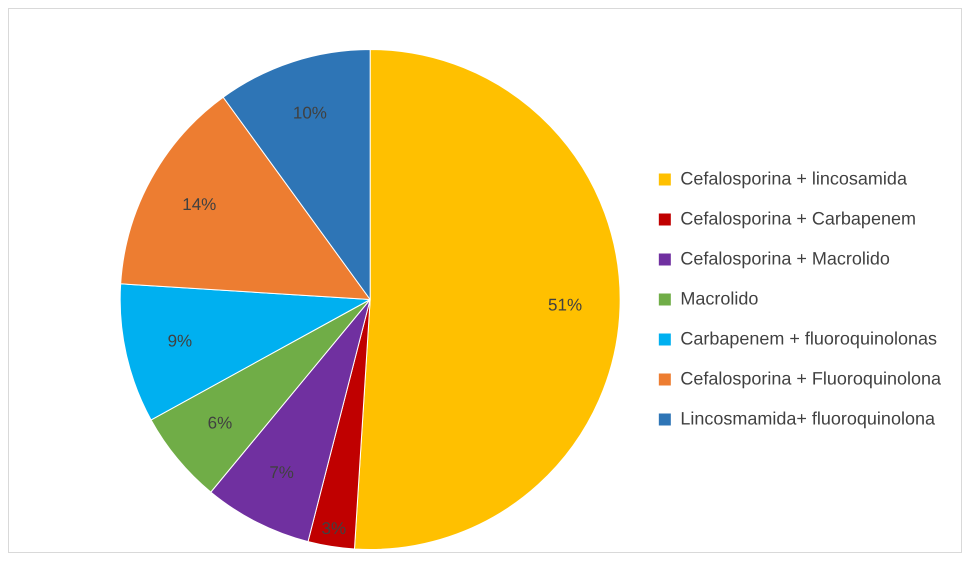 Image resolution: width=970 pixels, height=561 pixels. What do you see at coordinates (334, 528) in the screenshot?
I see `data-label: 3%` at bounding box center [334, 528].